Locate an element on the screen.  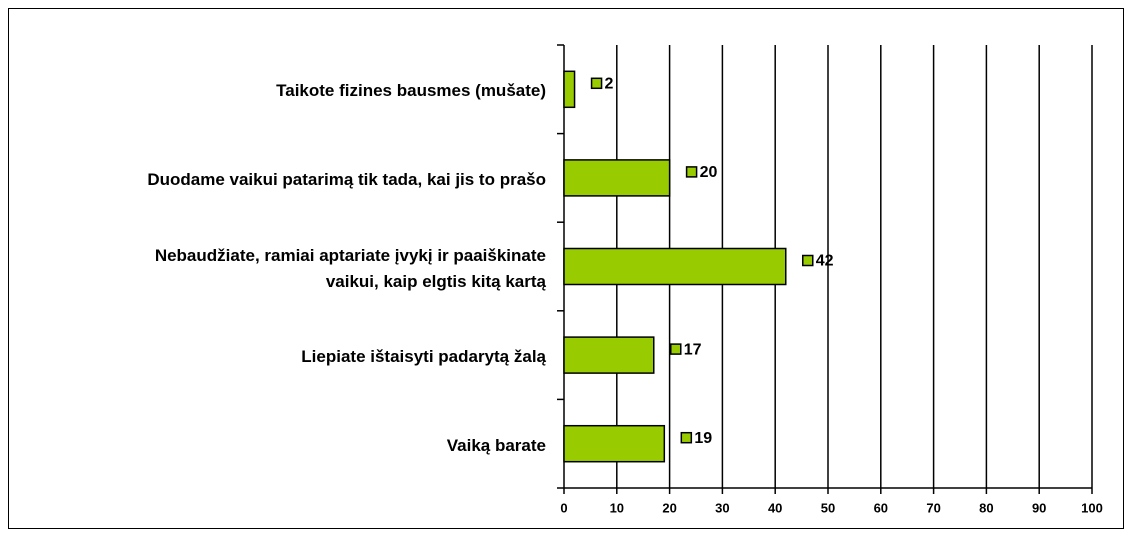
data-label: 42 is located at coordinates (825, 261).